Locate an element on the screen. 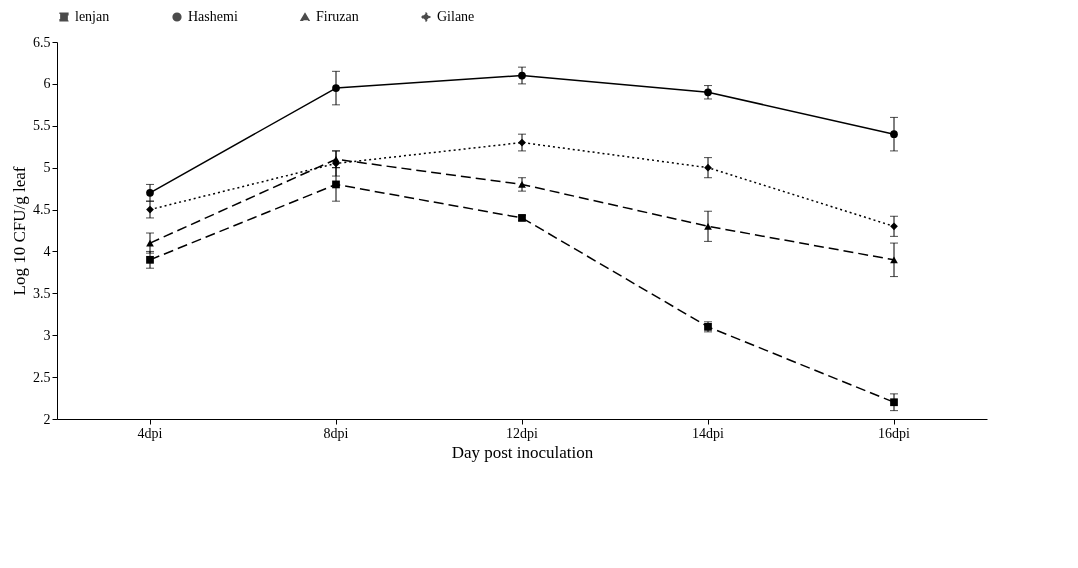 This screenshot has height=568, width=1078. y-tick-label: 2.5 is located at coordinates (42, 377).